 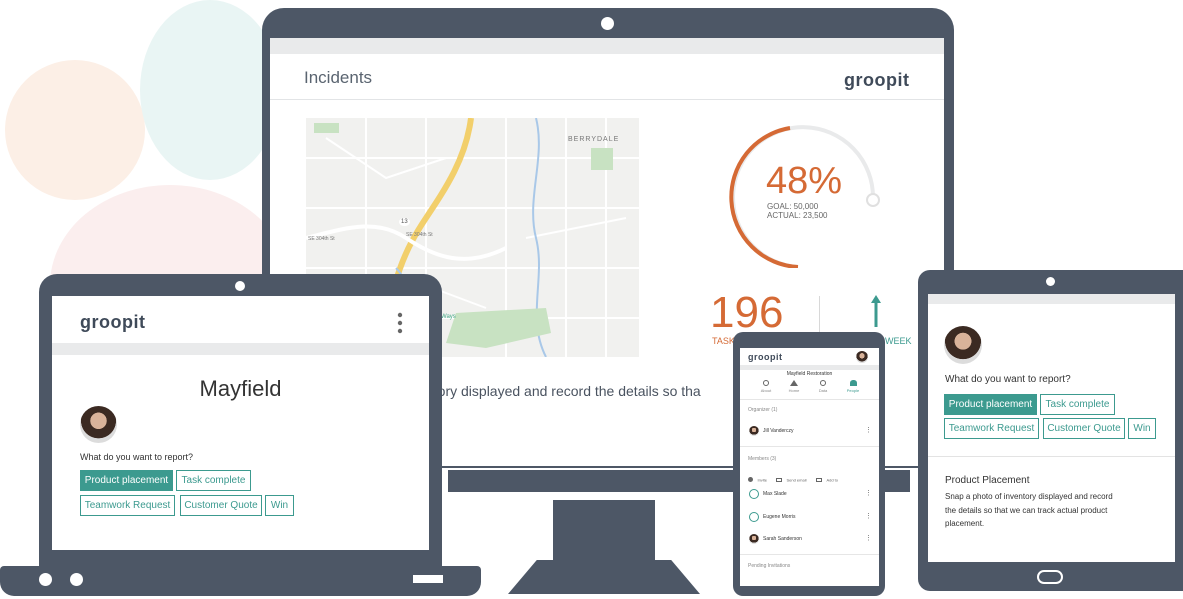 I want to click on map-label-road1: SE 304th St, so click(x=321, y=239).